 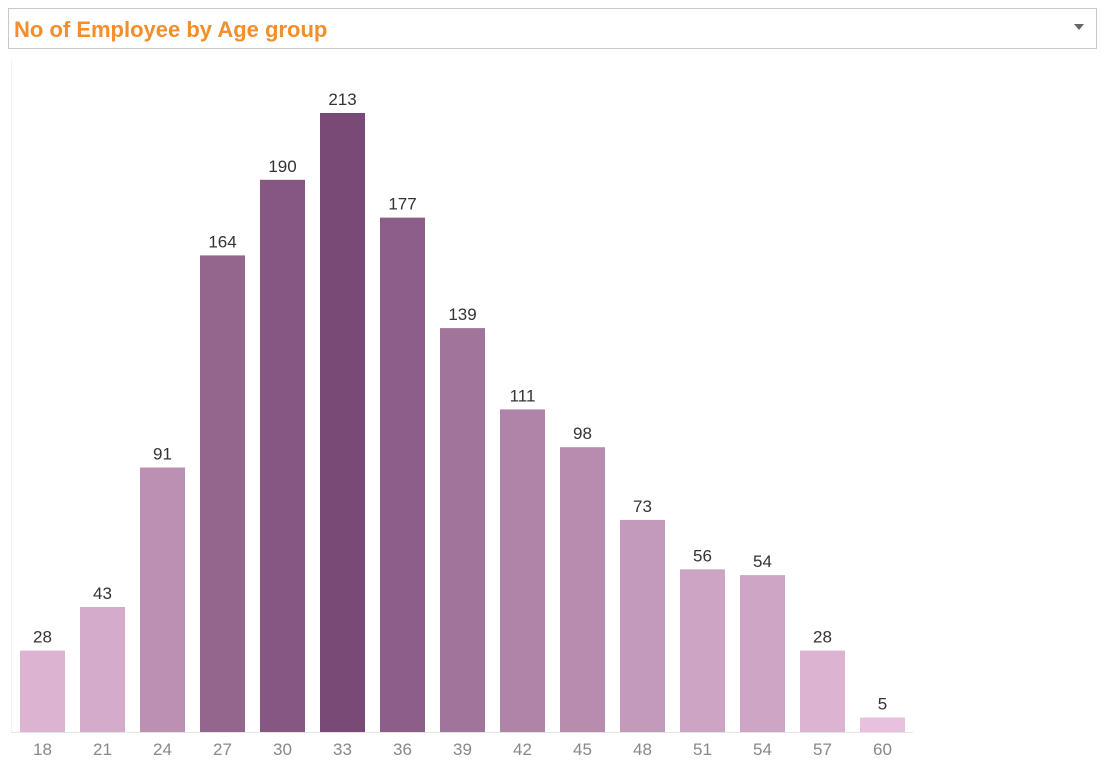 I want to click on chart-title: No of Employee by Age group, so click(x=171, y=29).